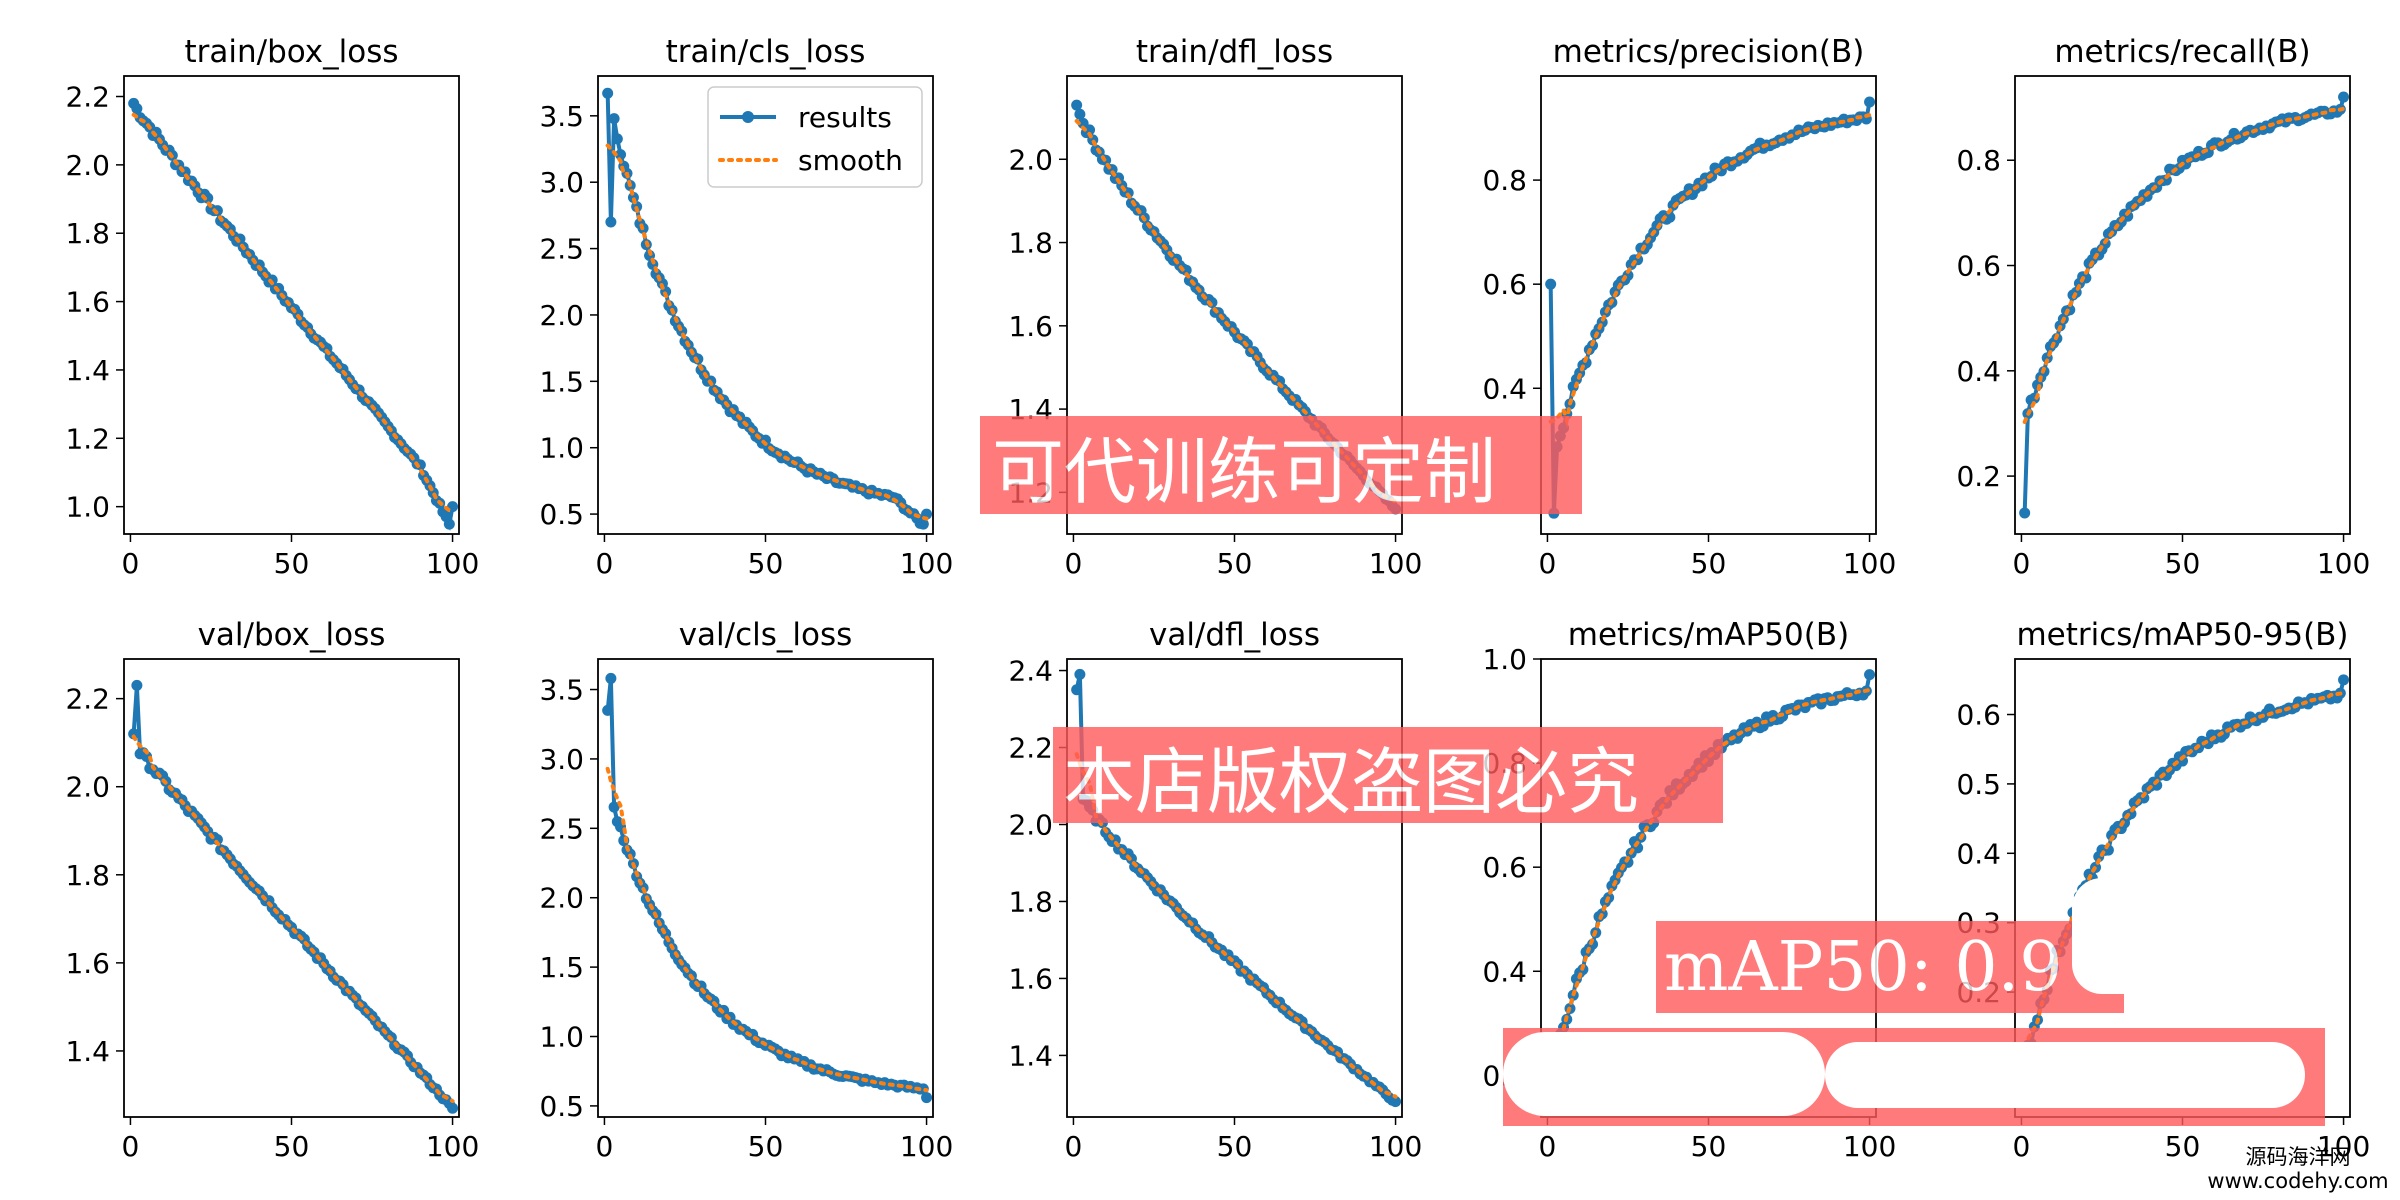 This screenshot has height=1200, width=2400. Describe the element at coordinates (2065, 1075) in the screenshot. I see `obscure-patch-bottom-right` at that location.